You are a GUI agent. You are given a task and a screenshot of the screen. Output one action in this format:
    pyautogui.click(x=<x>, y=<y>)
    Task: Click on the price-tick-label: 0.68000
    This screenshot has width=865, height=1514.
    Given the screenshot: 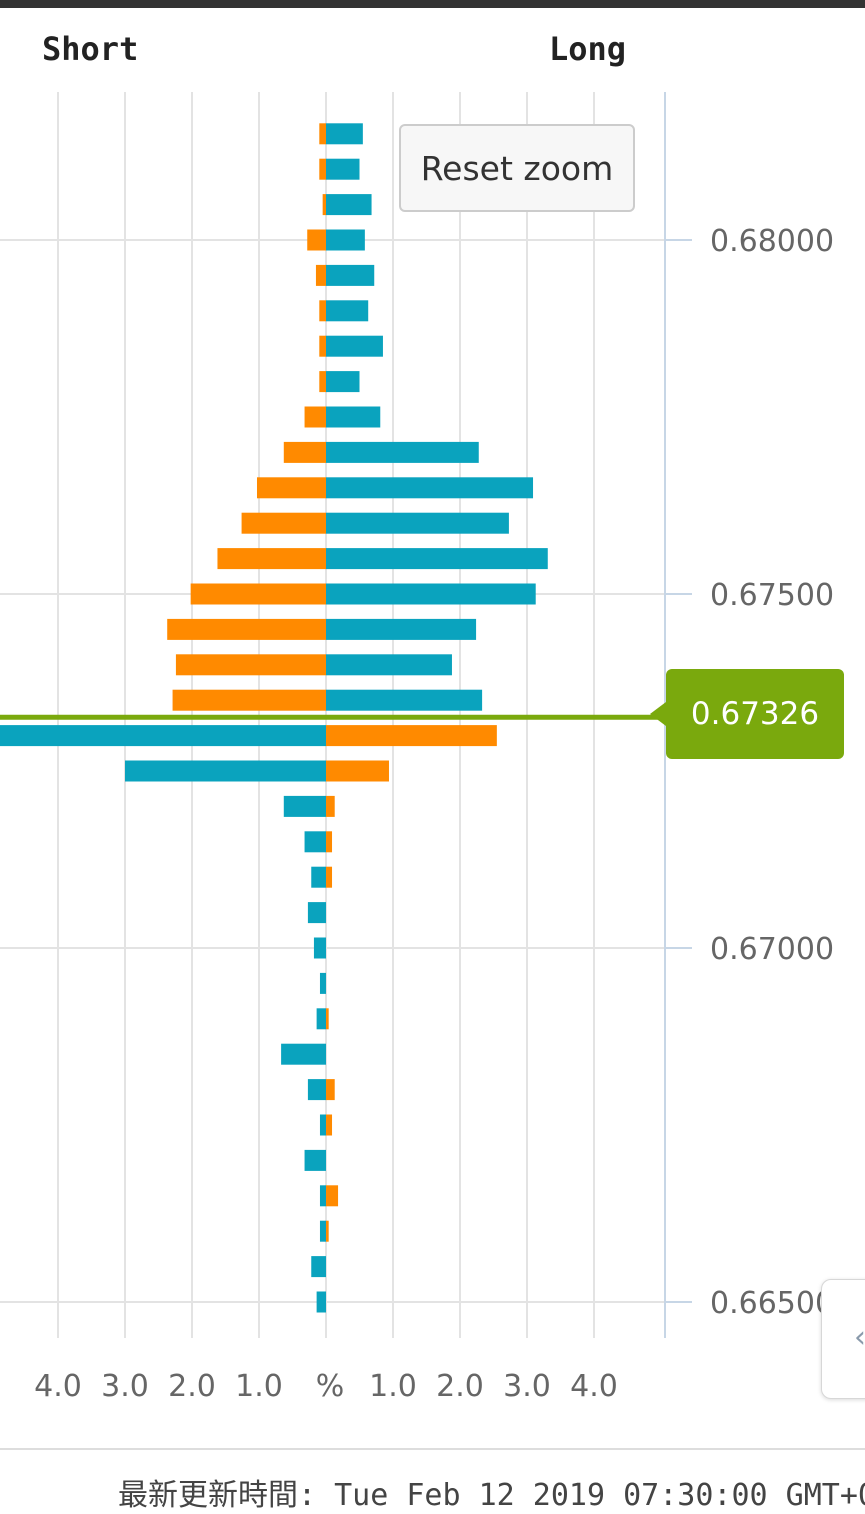 What is the action you would take?
    pyautogui.click(x=772, y=241)
    